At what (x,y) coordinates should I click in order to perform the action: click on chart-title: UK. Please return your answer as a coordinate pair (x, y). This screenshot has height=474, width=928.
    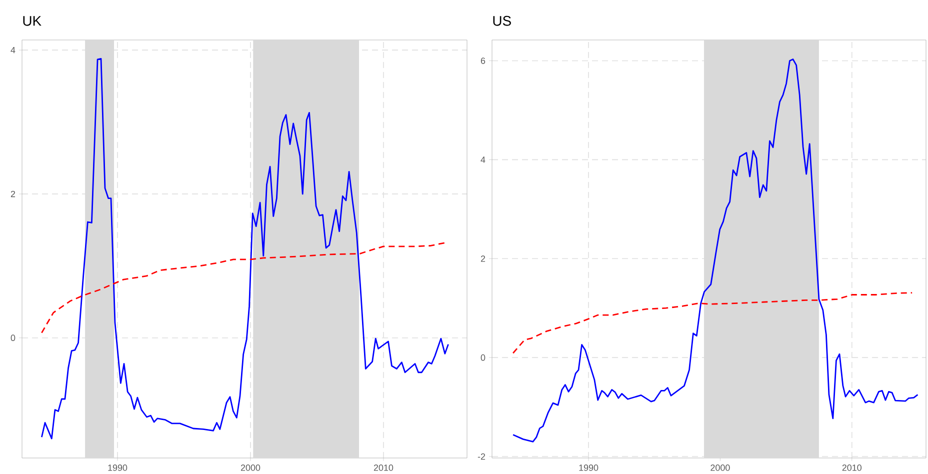
    Looking at the image, I should click on (32, 21).